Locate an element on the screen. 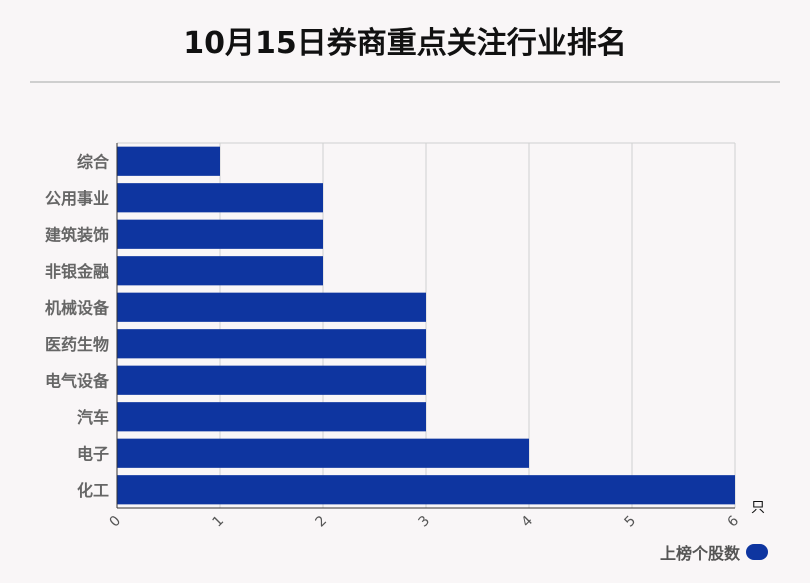 The width and height of the screenshot is (810, 583). tick-labels: 0 1 2 3 4 5 6 is located at coordinates (425, 522).